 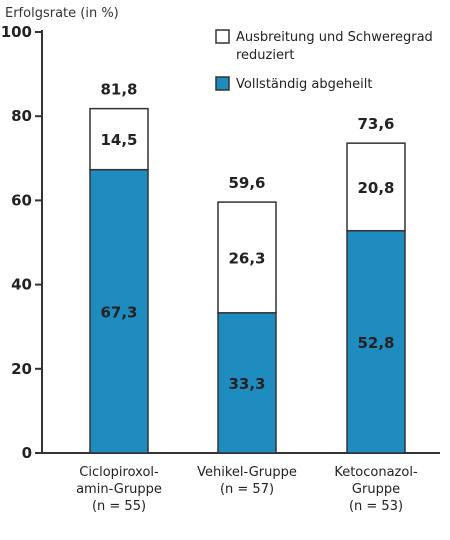 What do you see at coordinates (119, 472) in the screenshot?
I see `x-category-label: Ciclopiroxol-` at bounding box center [119, 472].